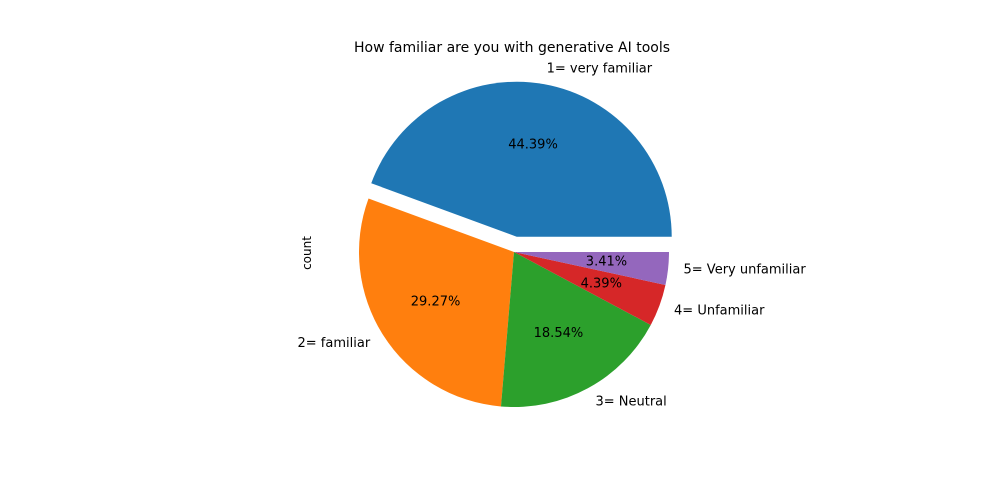  I want to click on pie-slice-3-neutral, so click(575, 330).